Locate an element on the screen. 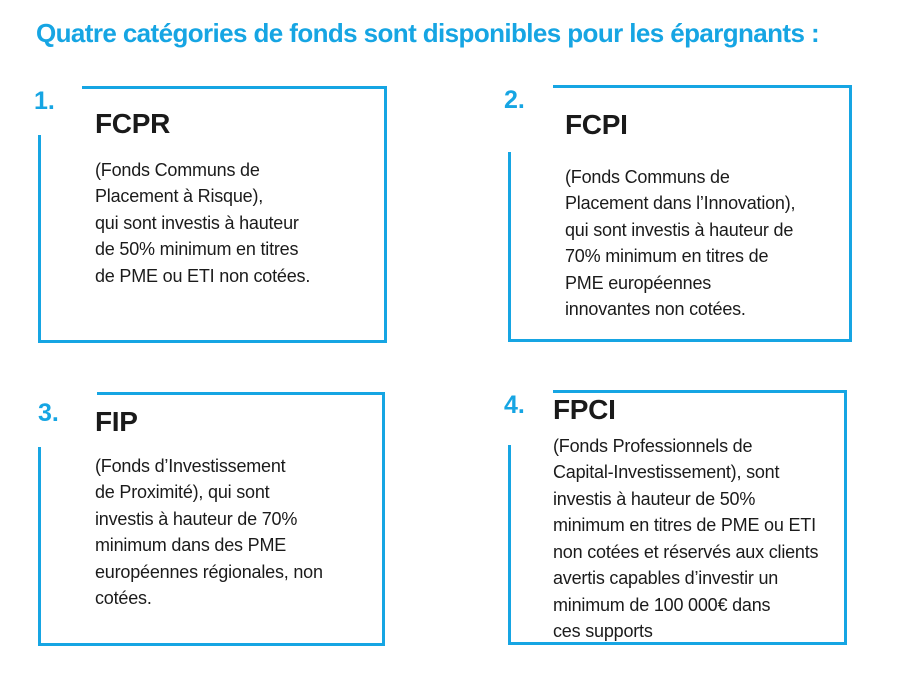  card-number: 3. is located at coordinates (48, 413).